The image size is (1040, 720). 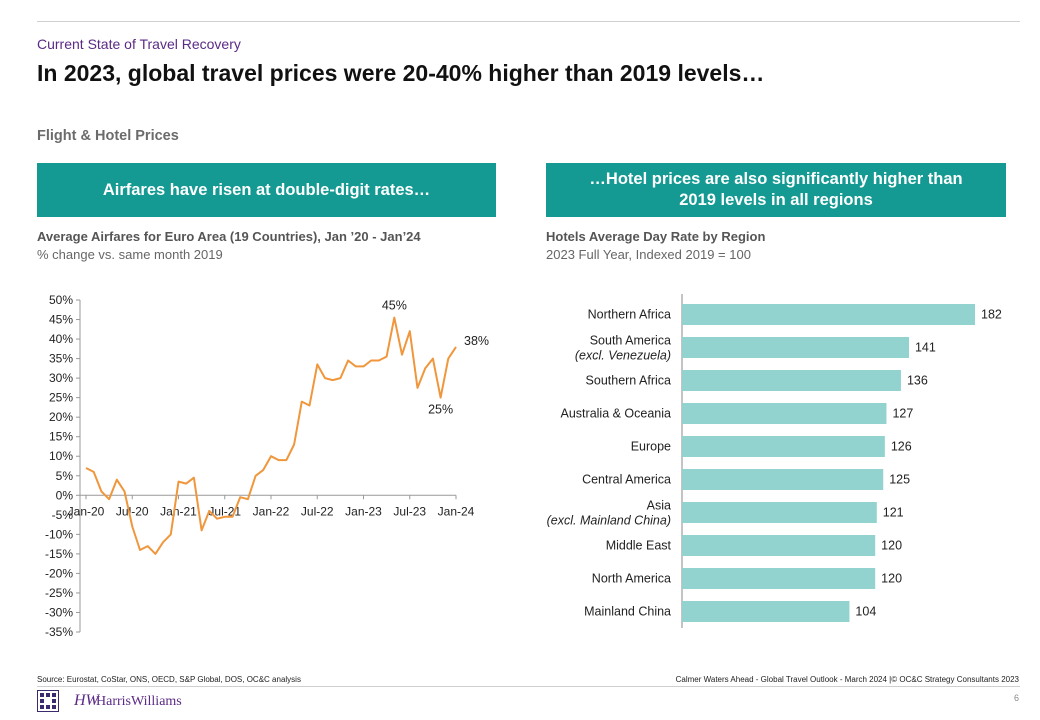 What do you see at coordinates (528, 686) in the screenshot?
I see `bottom-divider` at bounding box center [528, 686].